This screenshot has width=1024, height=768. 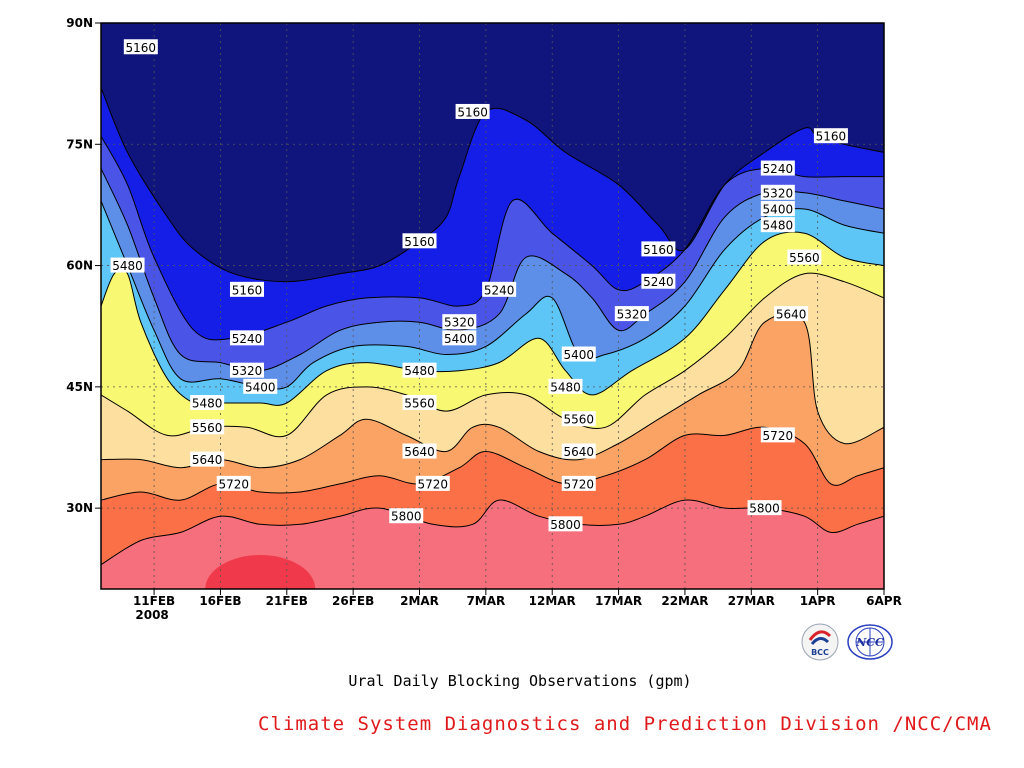 I want to click on ncc-logo-text: NCC, so click(x=869, y=642).